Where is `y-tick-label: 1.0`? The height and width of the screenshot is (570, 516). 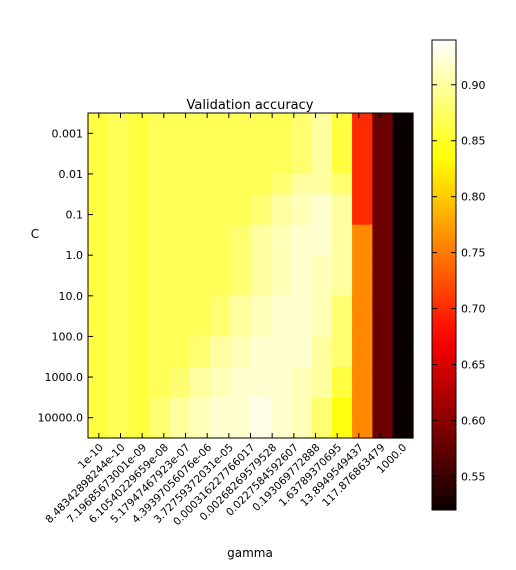
y-tick-label: 1.0 is located at coordinates (75, 255).